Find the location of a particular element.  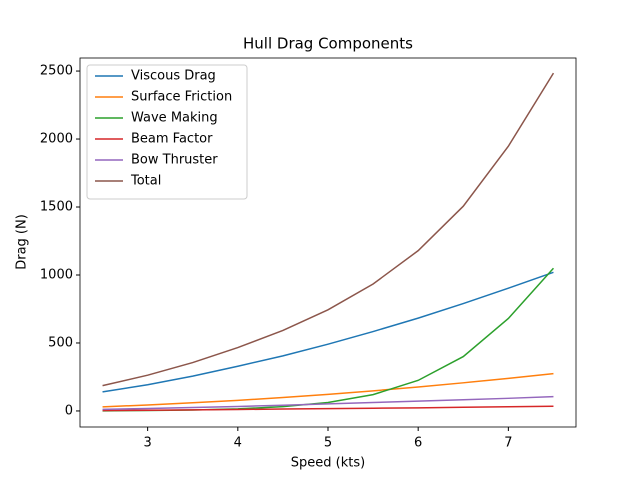

legend-box is located at coordinates (167, 132).